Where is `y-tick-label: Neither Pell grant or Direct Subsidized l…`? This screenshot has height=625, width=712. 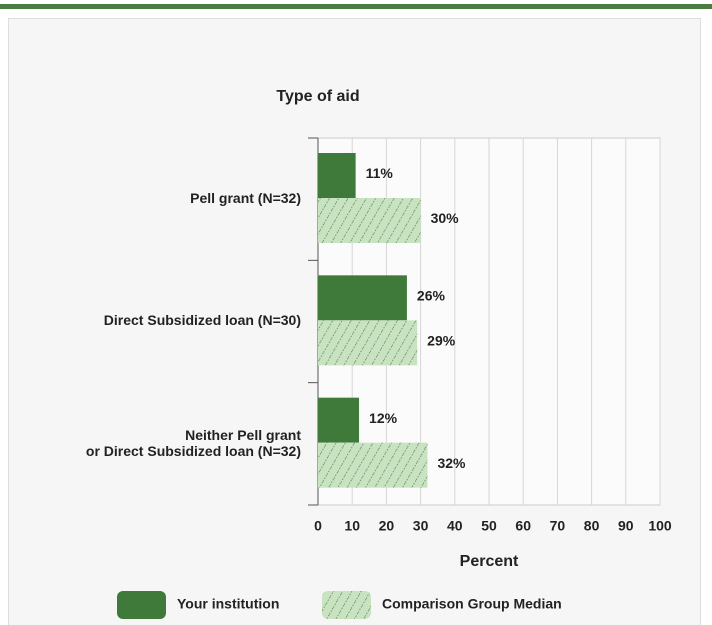 y-tick-label: Neither Pell grant or Direct Subsidized l… is located at coordinates (193, 443).